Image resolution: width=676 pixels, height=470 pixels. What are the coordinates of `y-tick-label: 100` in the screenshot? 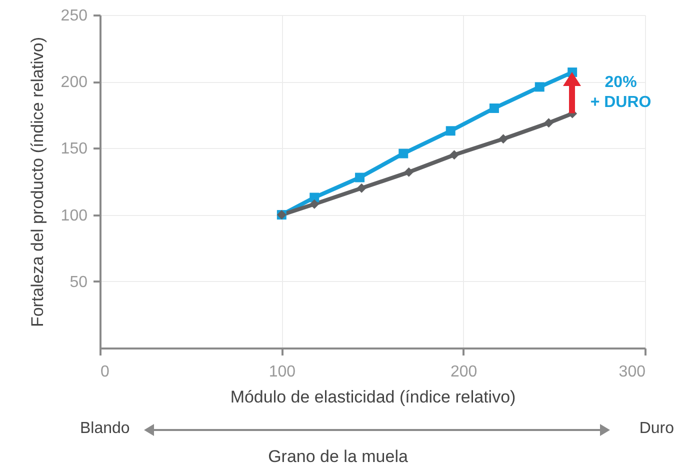 It's located at (74, 215).